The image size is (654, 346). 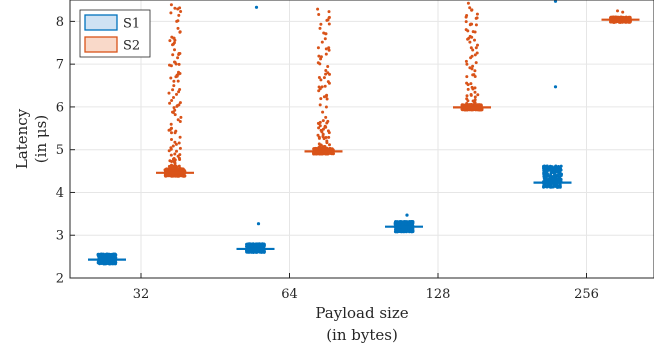 I want to click on legend-swatch-s2, so click(x=101, y=44).